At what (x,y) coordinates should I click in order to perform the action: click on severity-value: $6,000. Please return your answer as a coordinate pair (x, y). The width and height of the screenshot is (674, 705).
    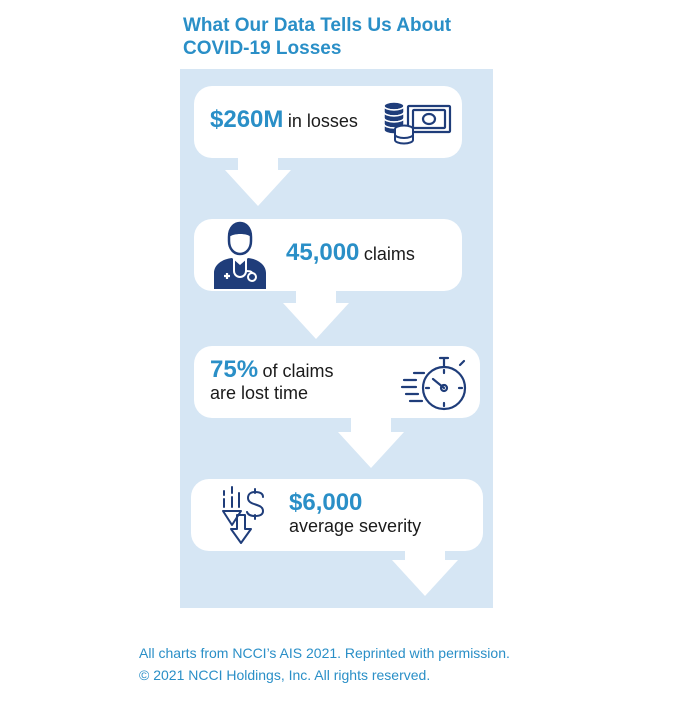
    Looking at the image, I should click on (326, 502).